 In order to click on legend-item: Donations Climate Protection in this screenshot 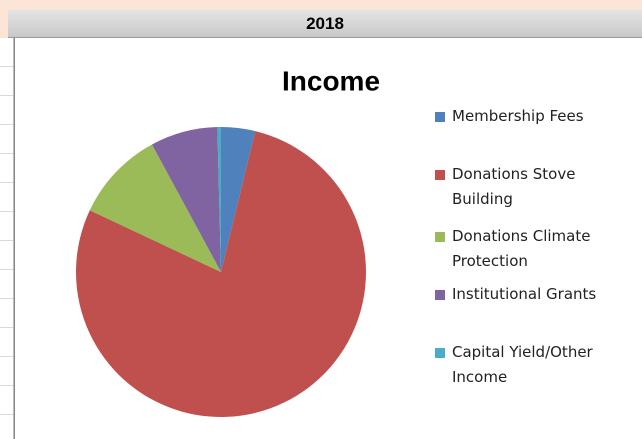, I will do `click(535, 249)`.